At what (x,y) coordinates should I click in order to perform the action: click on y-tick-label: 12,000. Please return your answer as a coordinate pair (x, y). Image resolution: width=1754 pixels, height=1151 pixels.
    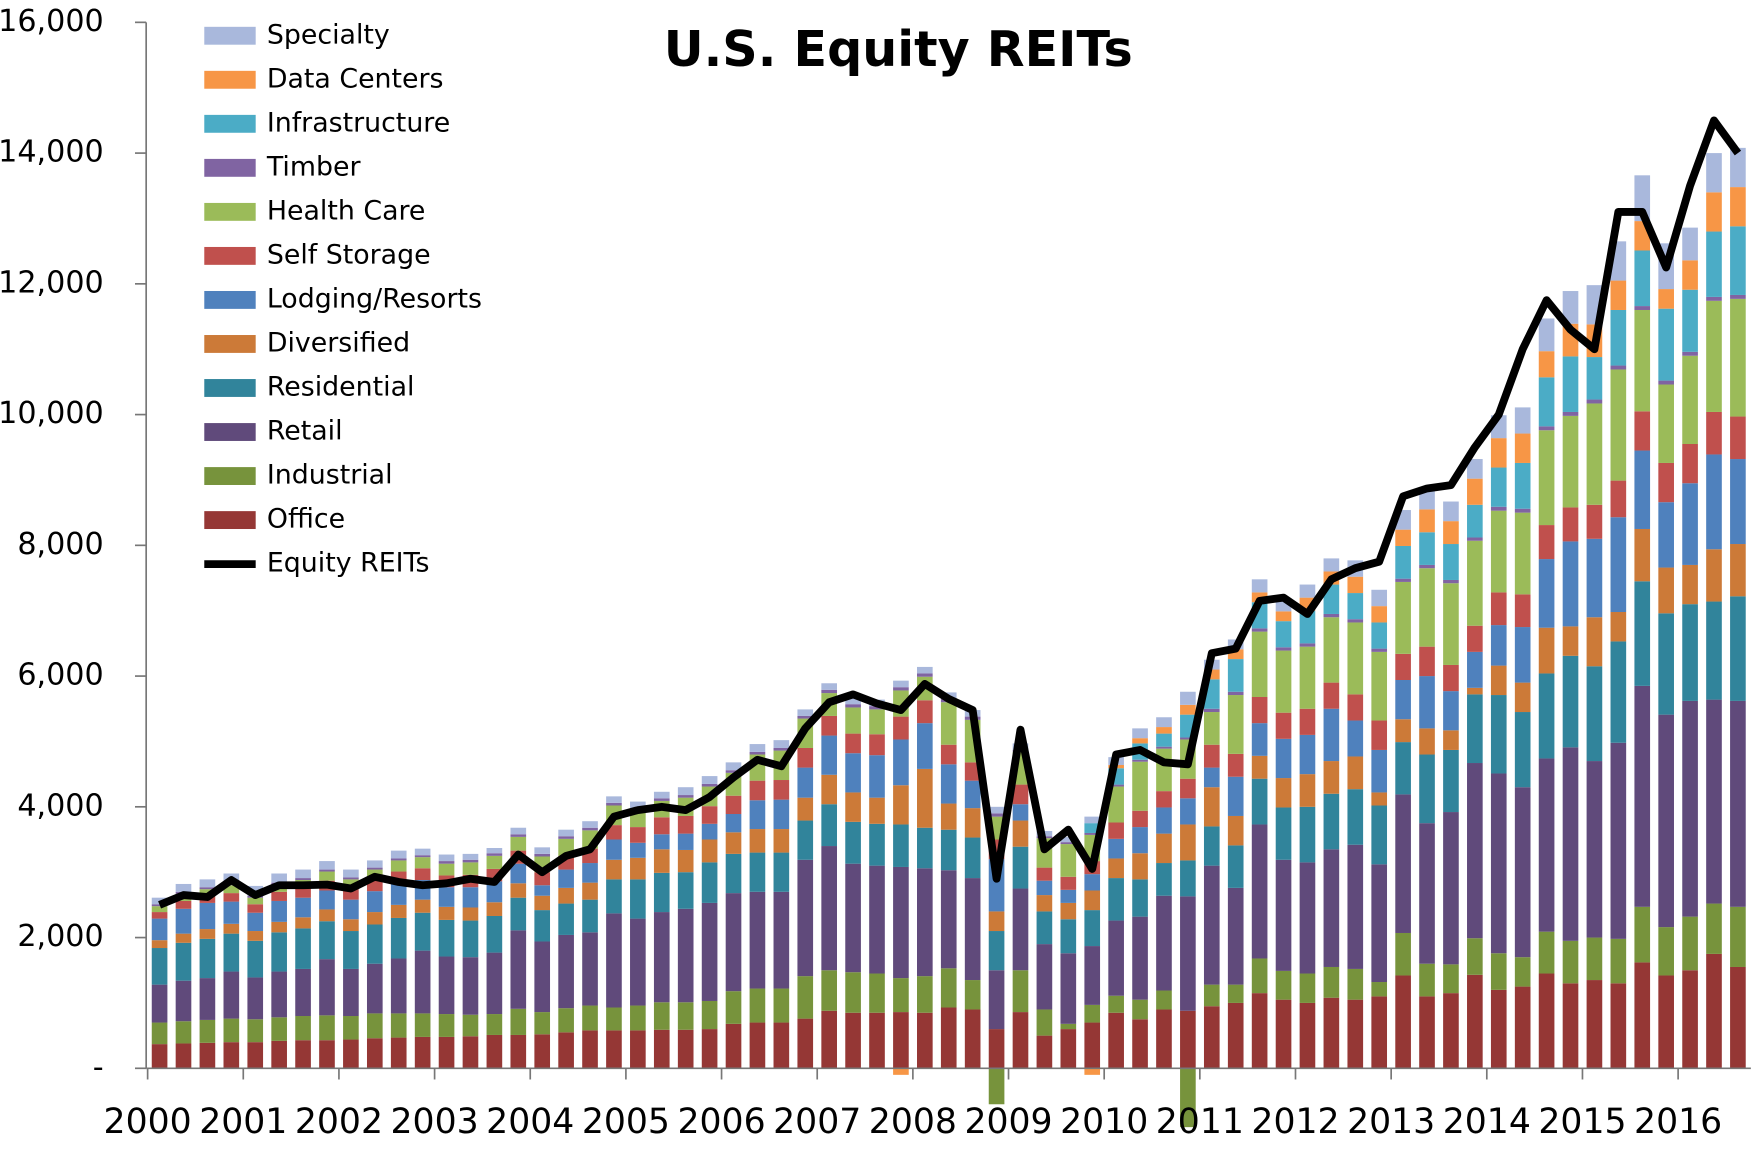
    Looking at the image, I should click on (52, 282).